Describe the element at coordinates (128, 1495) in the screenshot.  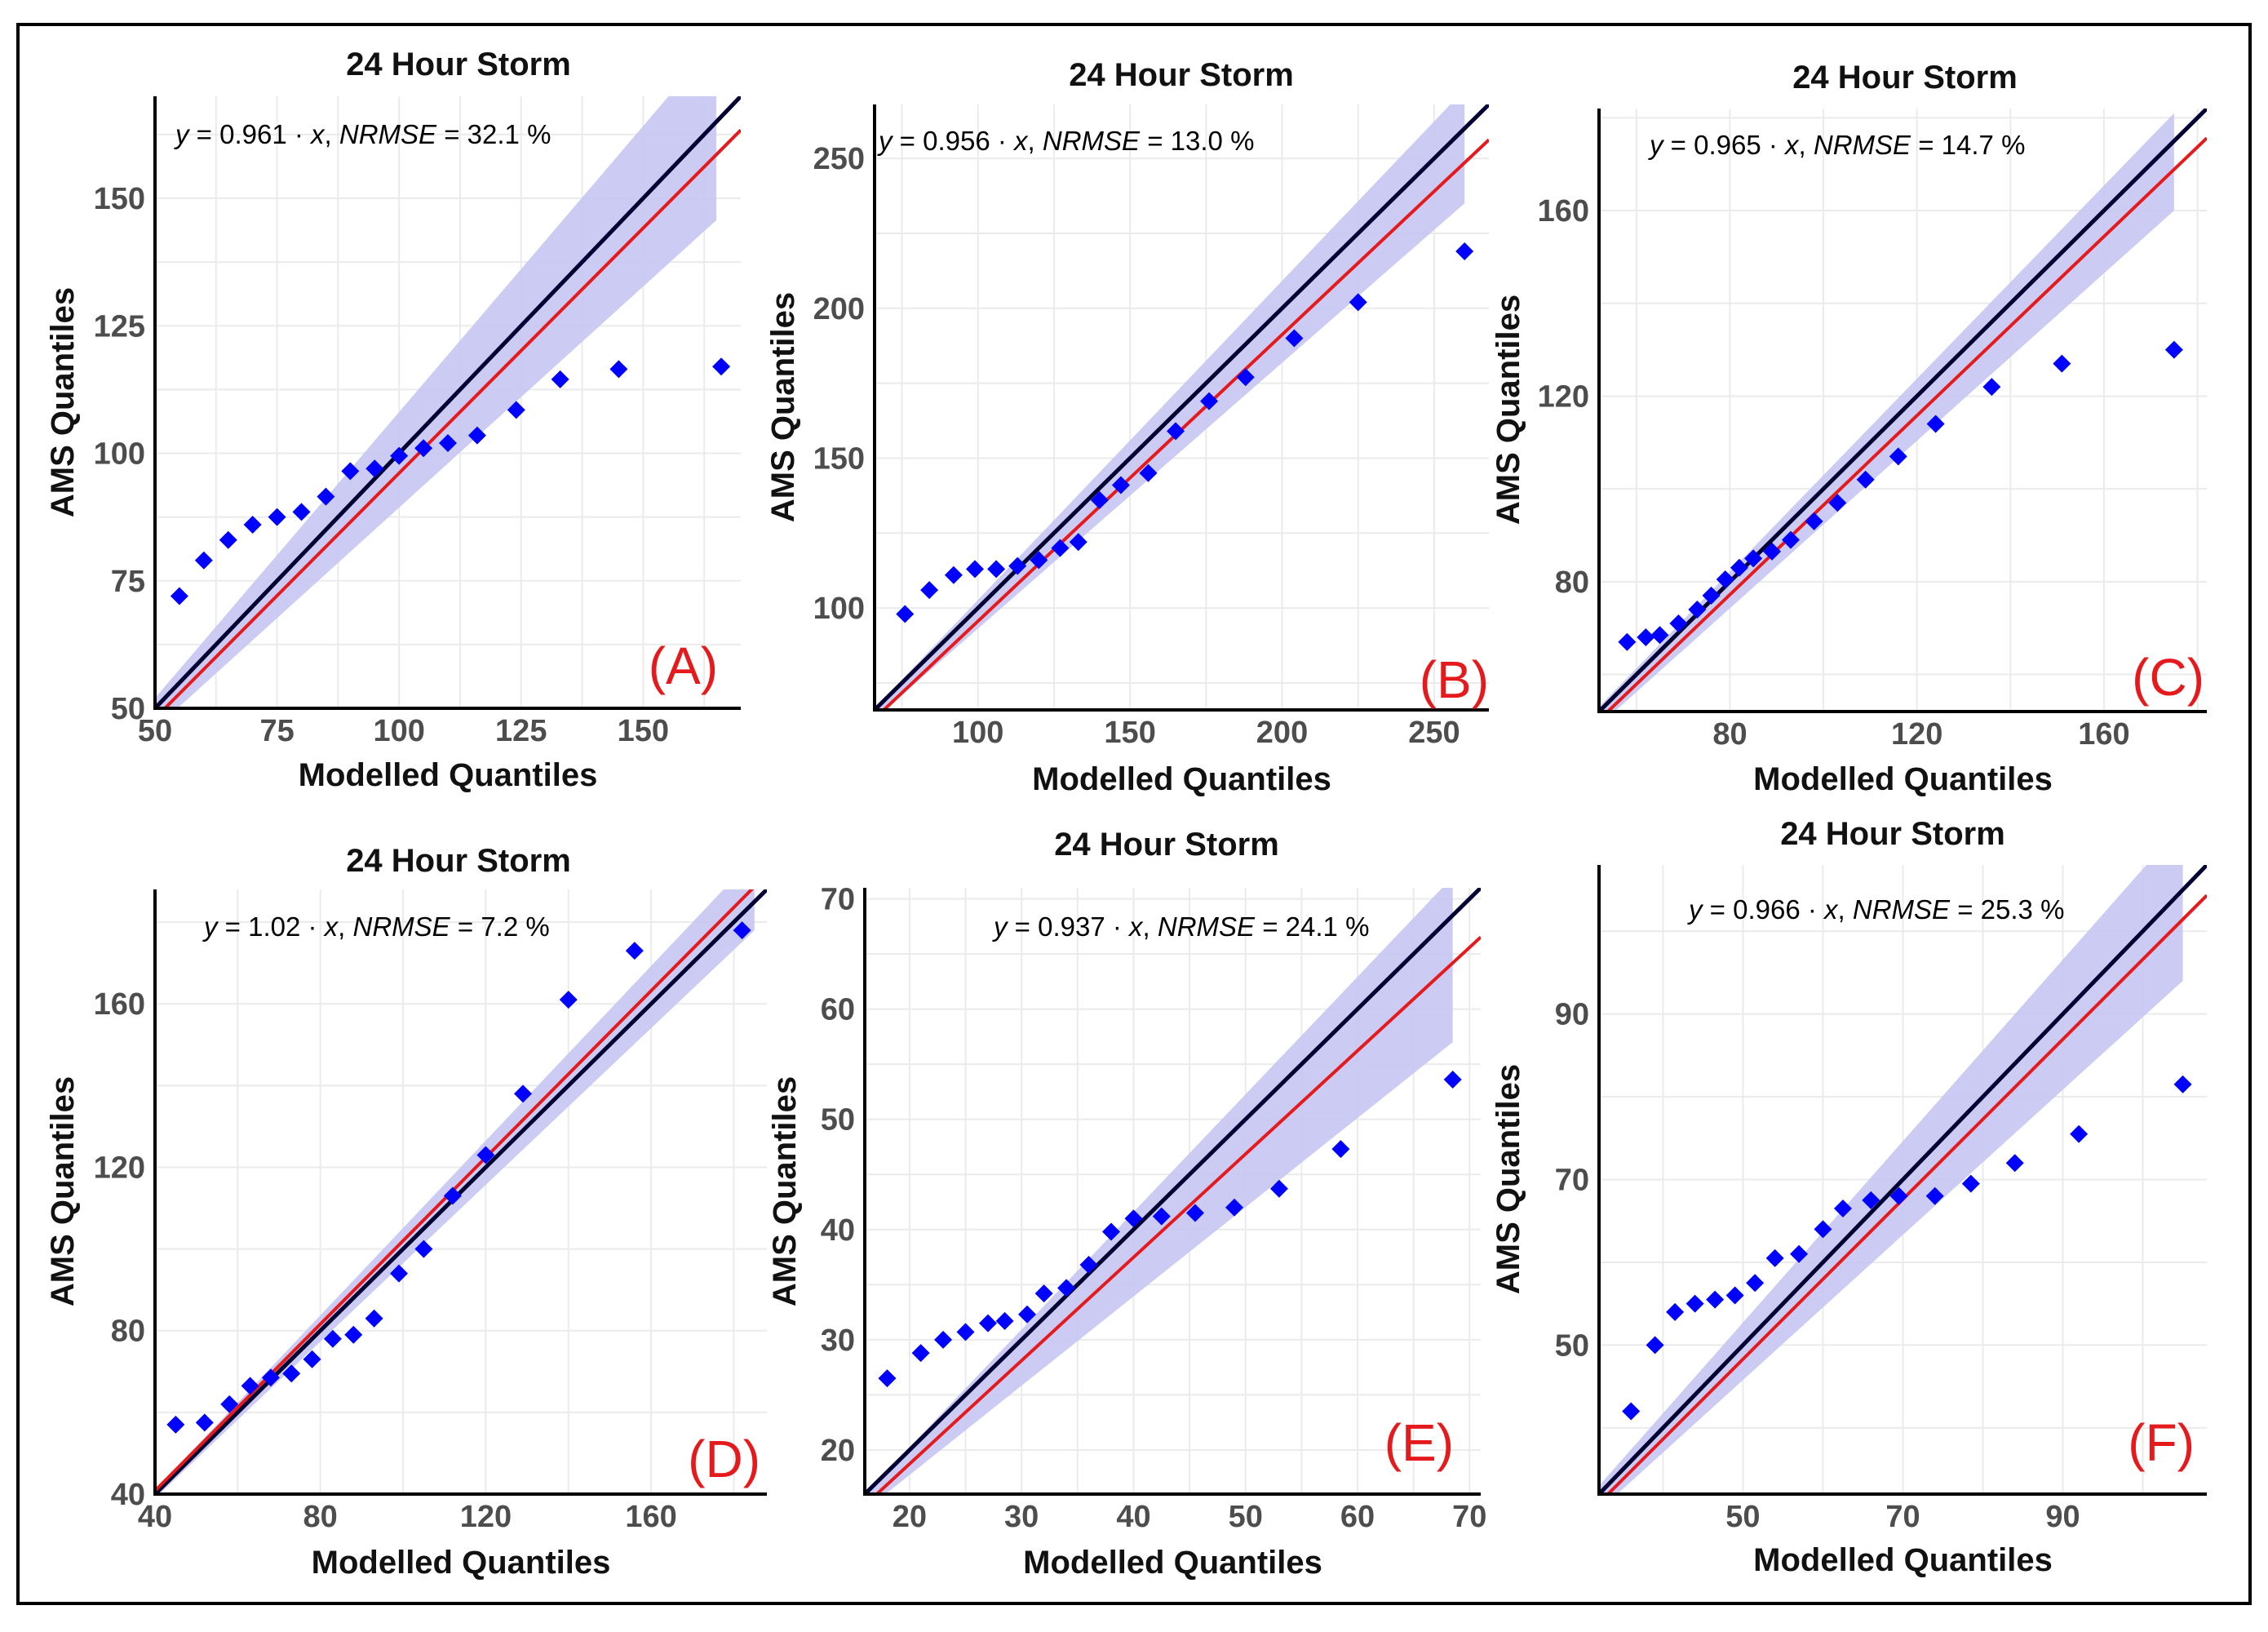
I see `y-tick-label: 40` at that location.